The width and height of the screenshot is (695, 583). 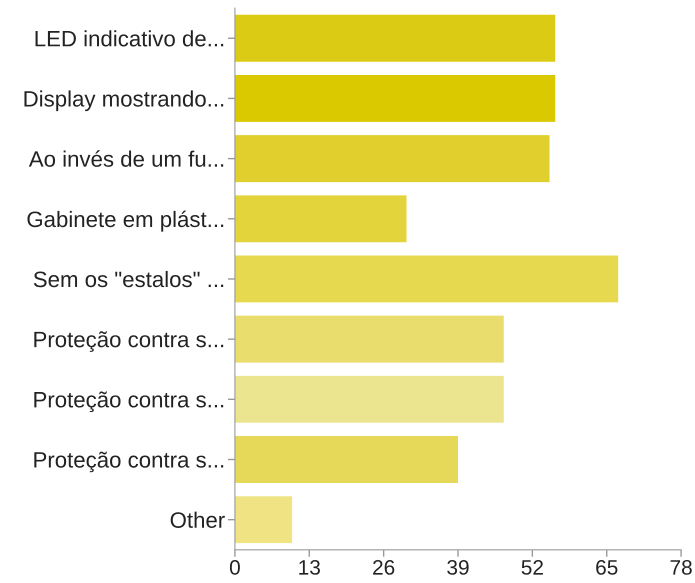 I want to click on y-tick-label: Other, so click(x=197, y=520).